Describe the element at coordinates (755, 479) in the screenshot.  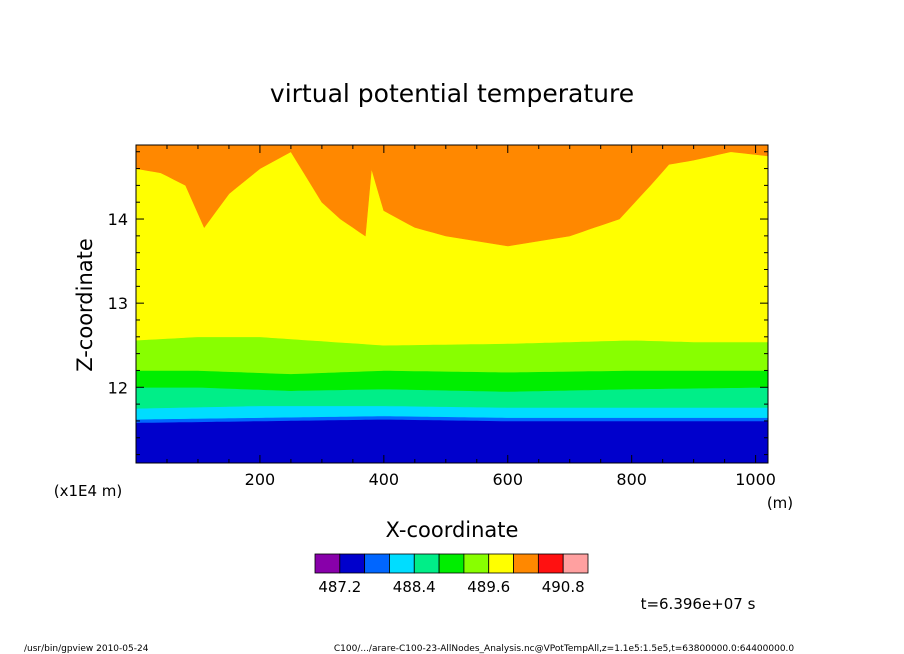
I see `x-tick-label: 1000` at that location.